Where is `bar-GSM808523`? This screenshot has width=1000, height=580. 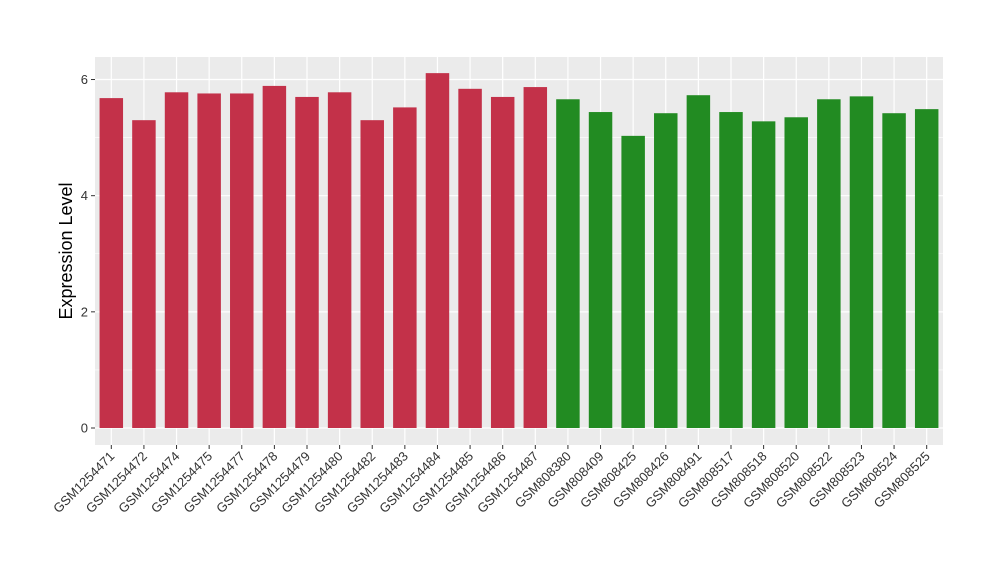 bar-GSM808523 is located at coordinates (861, 262).